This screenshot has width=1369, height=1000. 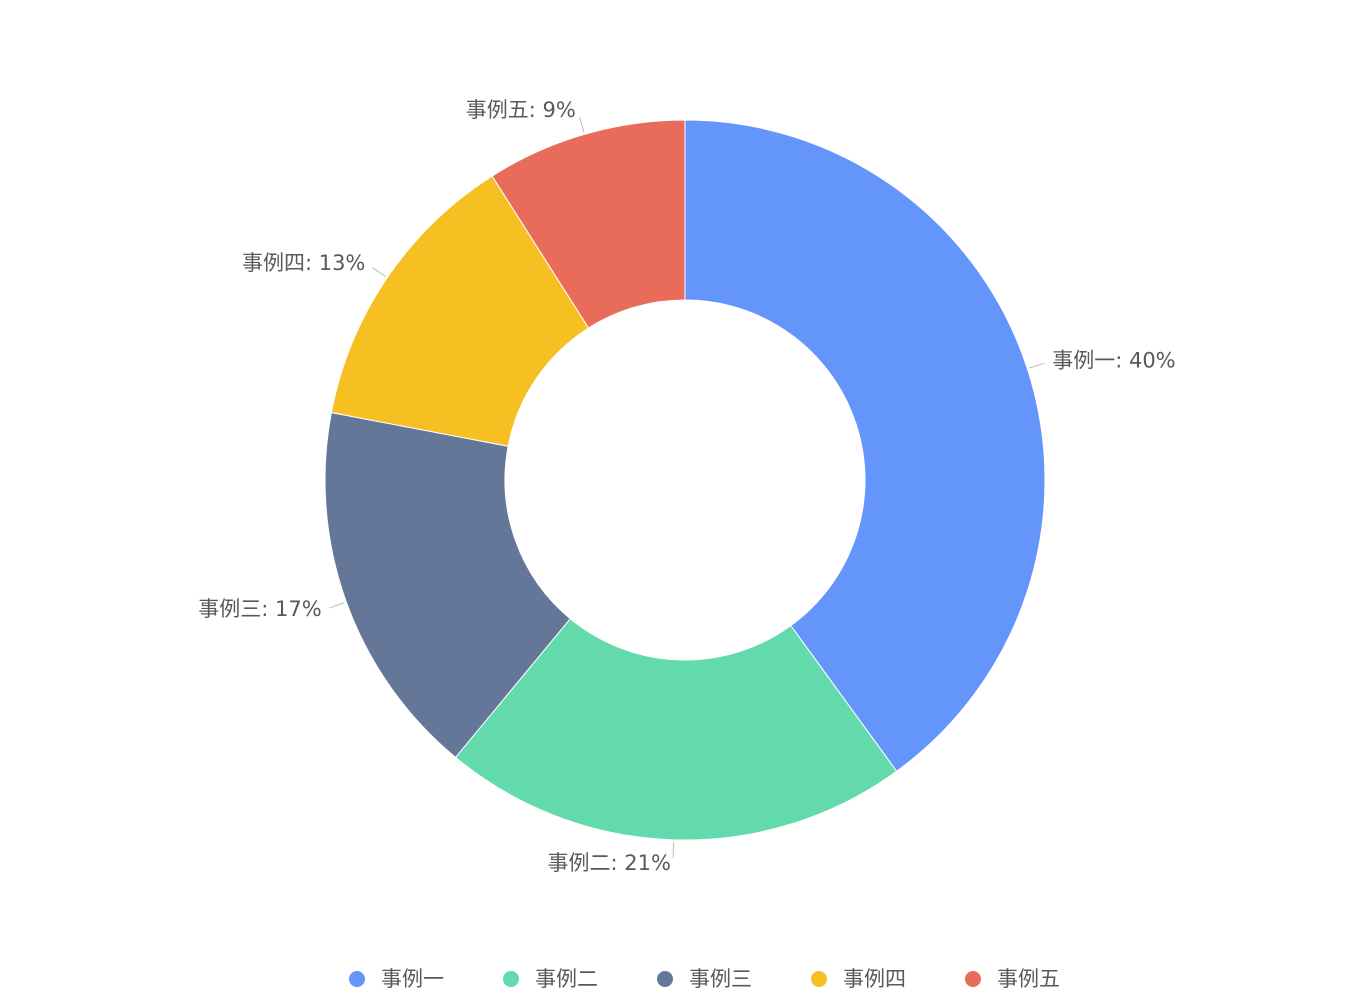 I want to click on data-label: 事例二: 21%, so click(x=609, y=863).